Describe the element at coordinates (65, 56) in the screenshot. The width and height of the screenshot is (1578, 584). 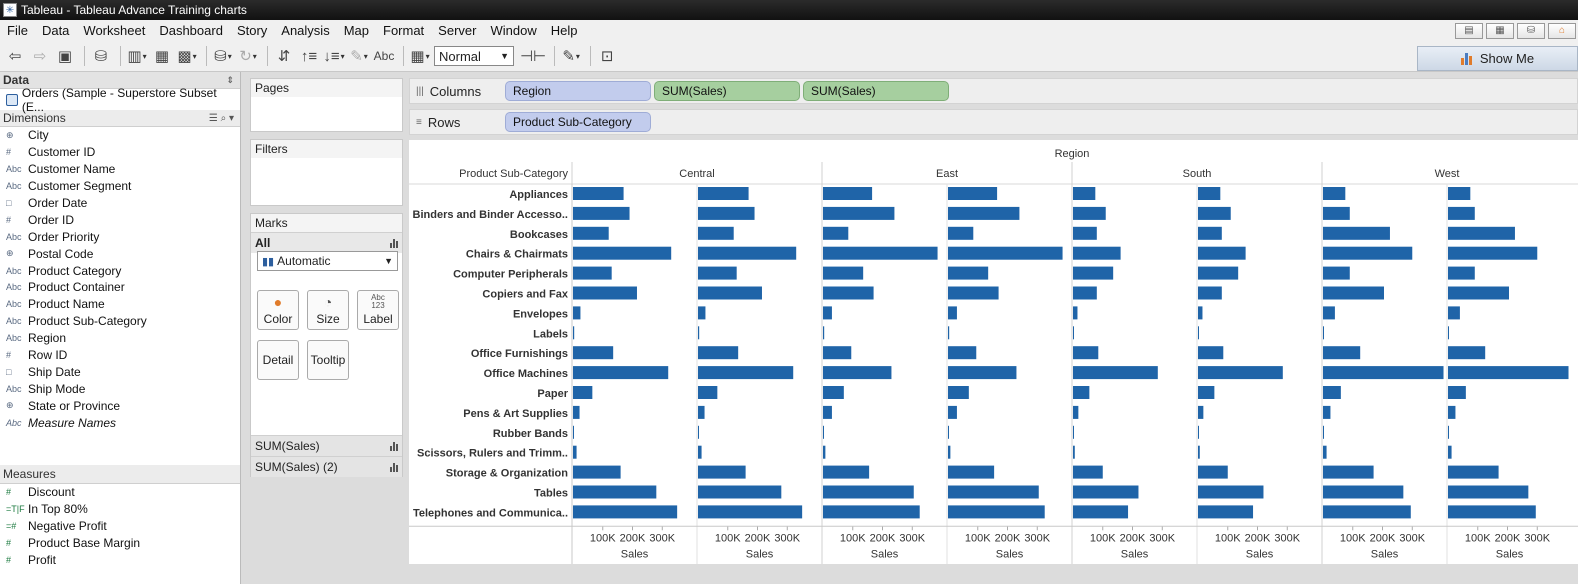
I see `save-icon: ▣` at that location.